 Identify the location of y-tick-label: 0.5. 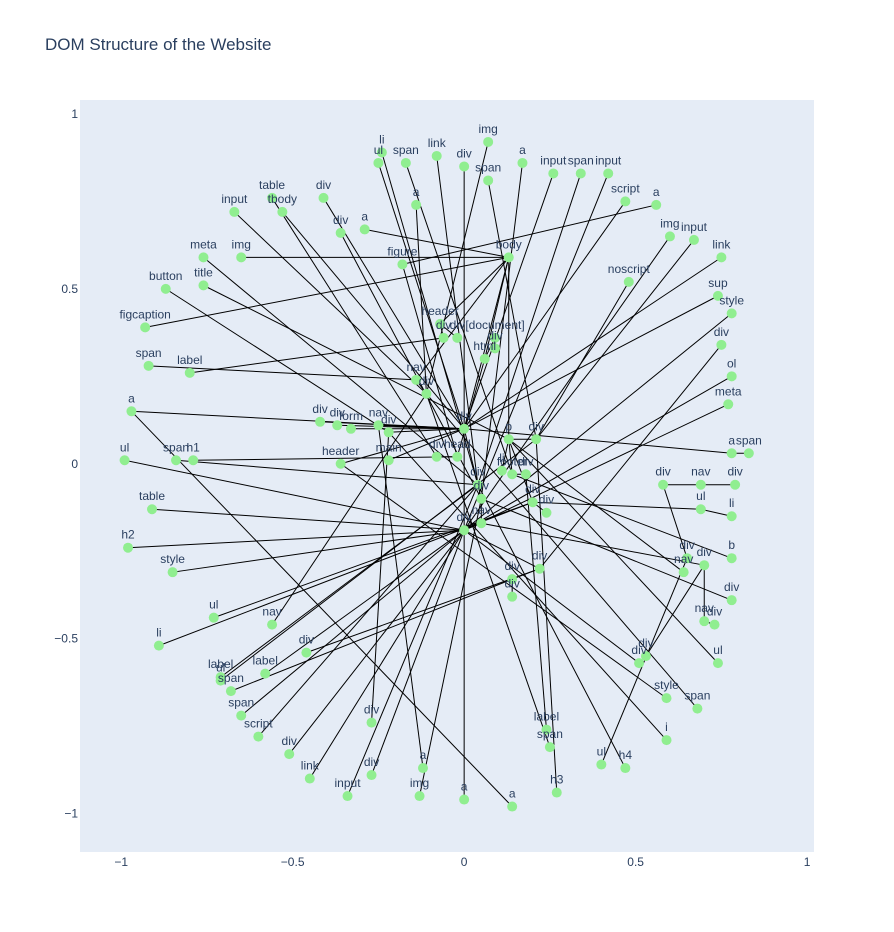
(69, 289).